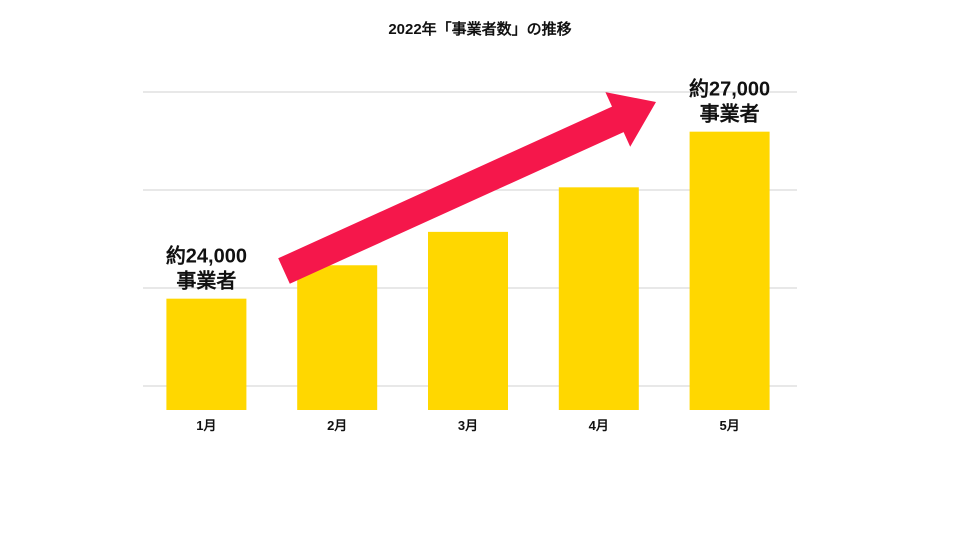  What do you see at coordinates (206, 256) in the screenshot?
I see `annotation-value: 約24,000` at bounding box center [206, 256].